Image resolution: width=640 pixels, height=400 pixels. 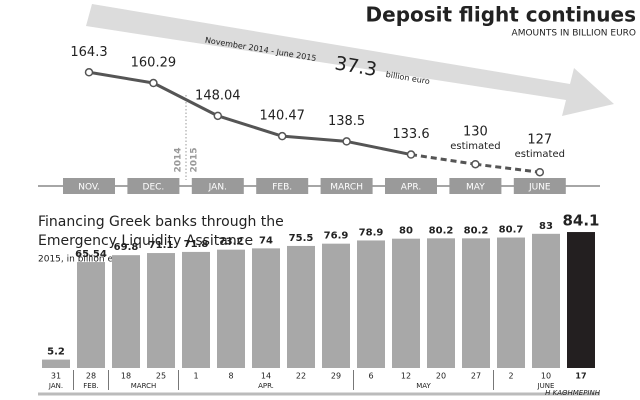 What do you see at coordinates (161, 222) in the screenshot?
I see `bar-title: Financing Greek banks through the` at bounding box center [161, 222].